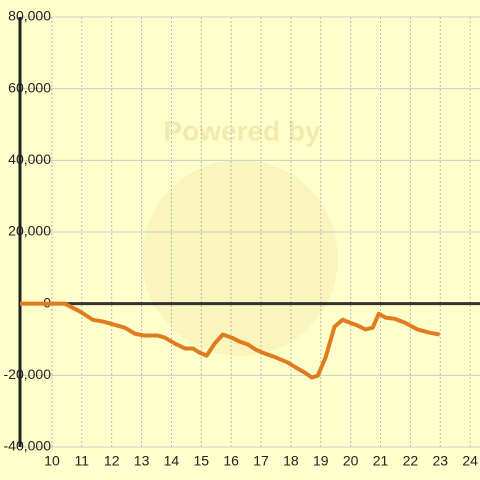 The height and width of the screenshot is (480, 480). What do you see at coordinates (351, 461) in the screenshot?
I see `x-tick-label: 20` at bounding box center [351, 461].